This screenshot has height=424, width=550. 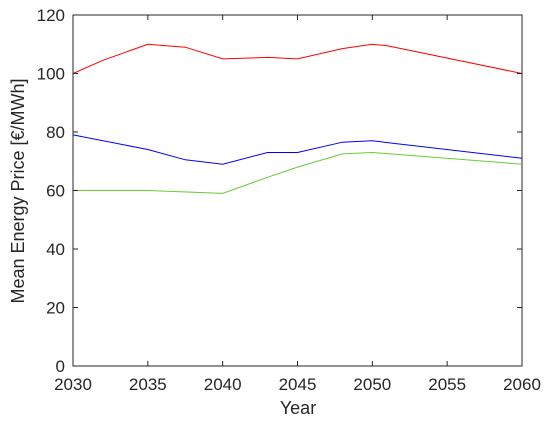 I want to click on y-tick-label: 120, so click(x=51, y=15).